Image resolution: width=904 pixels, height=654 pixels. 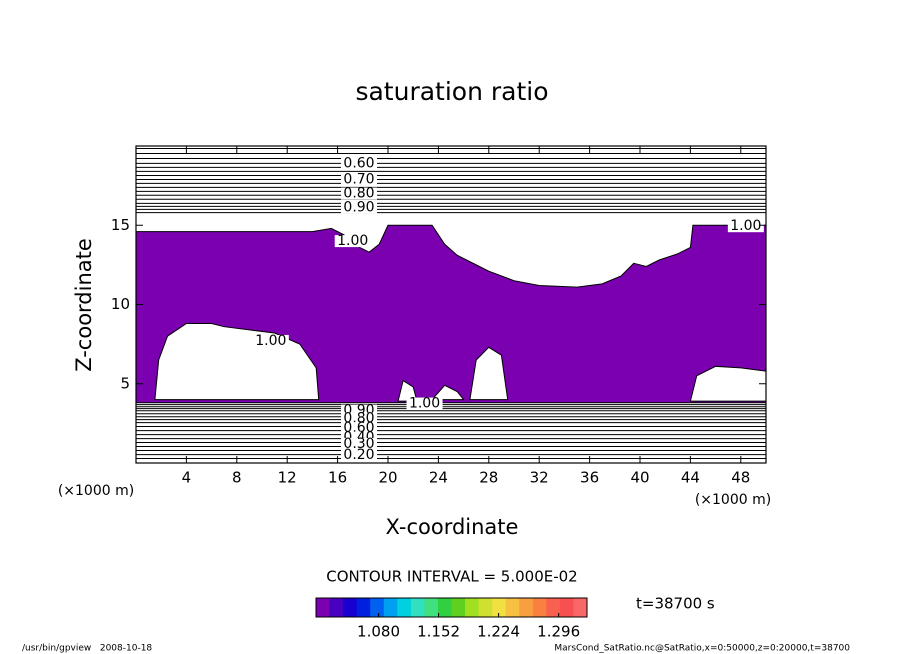 I want to click on colorbar-tick-label: 1.296, so click(x=558, y=632).